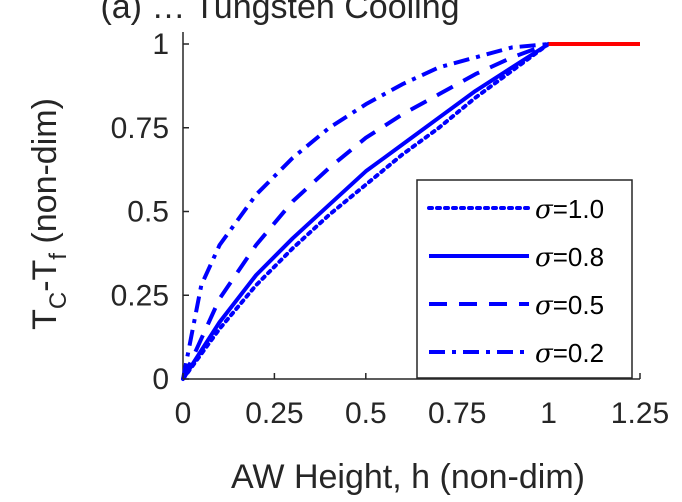 Image resolution: width=682 pixels, height=502 pixels. What do you see at coordinates (569, 257) in the screenshot?
I see `legend-entry-label: σ=0.8` at bounding box center [569, 257].